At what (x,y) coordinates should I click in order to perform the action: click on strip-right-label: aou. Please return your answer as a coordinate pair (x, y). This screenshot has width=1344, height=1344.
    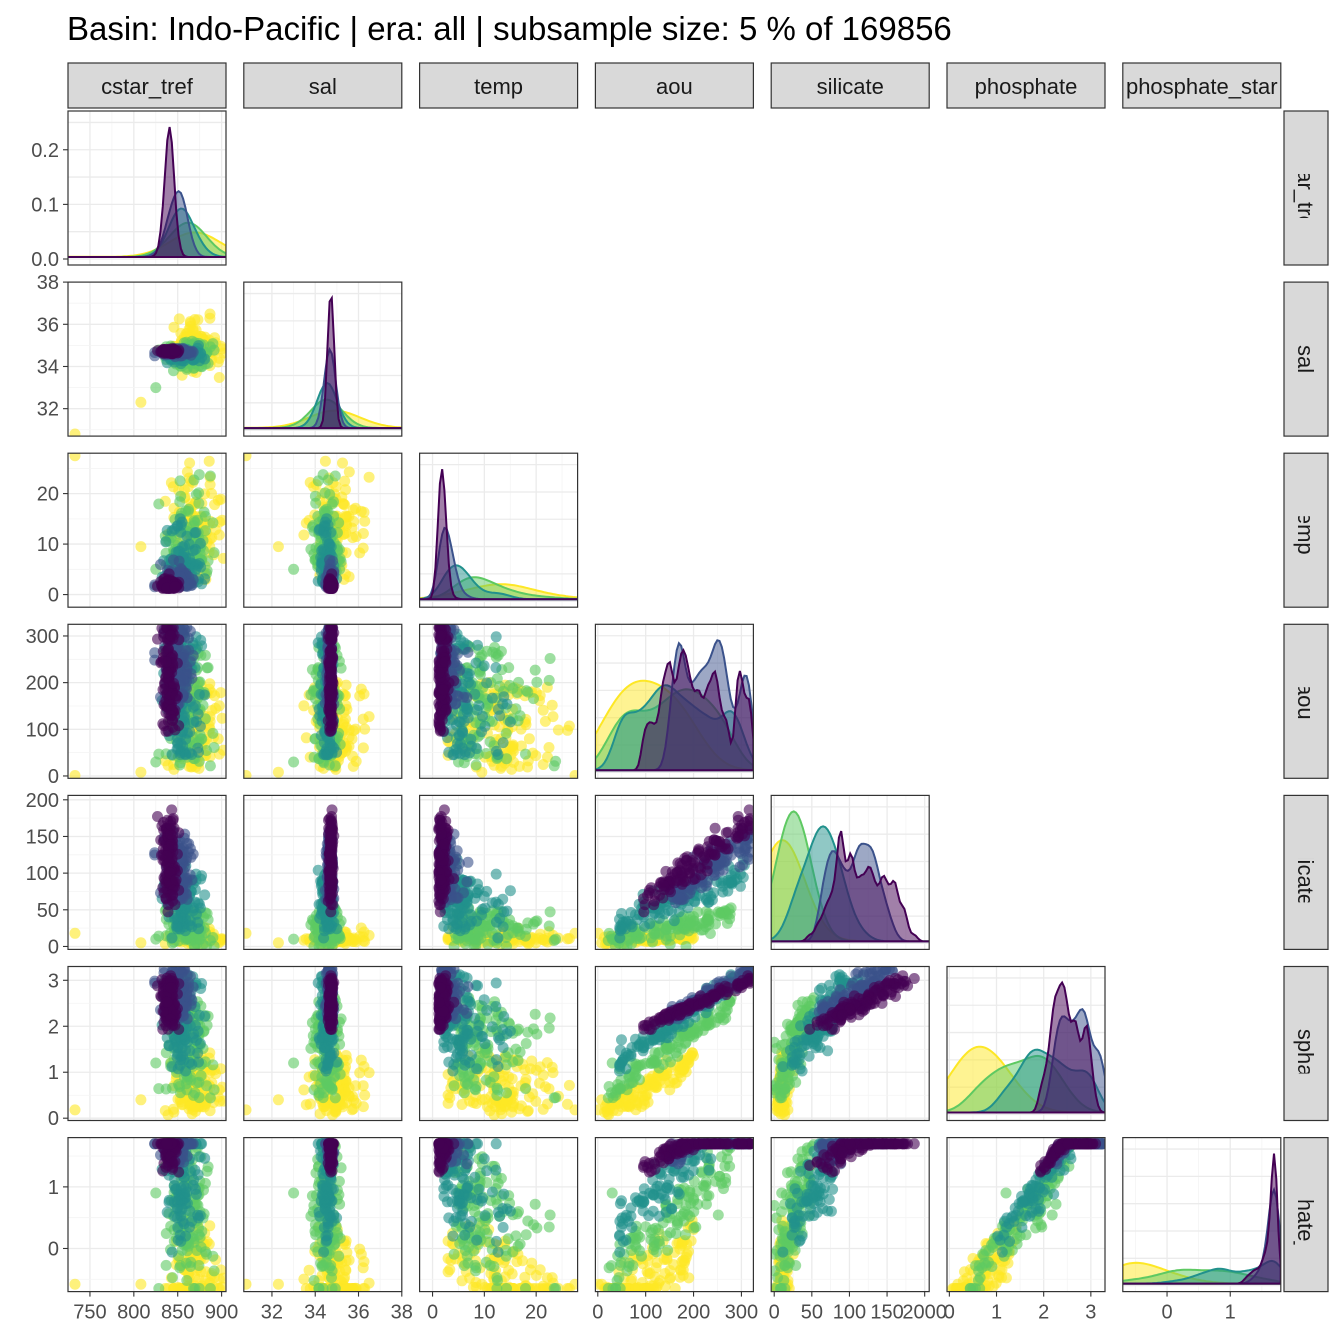
    Looking at the image, I should click on (1305, 701).